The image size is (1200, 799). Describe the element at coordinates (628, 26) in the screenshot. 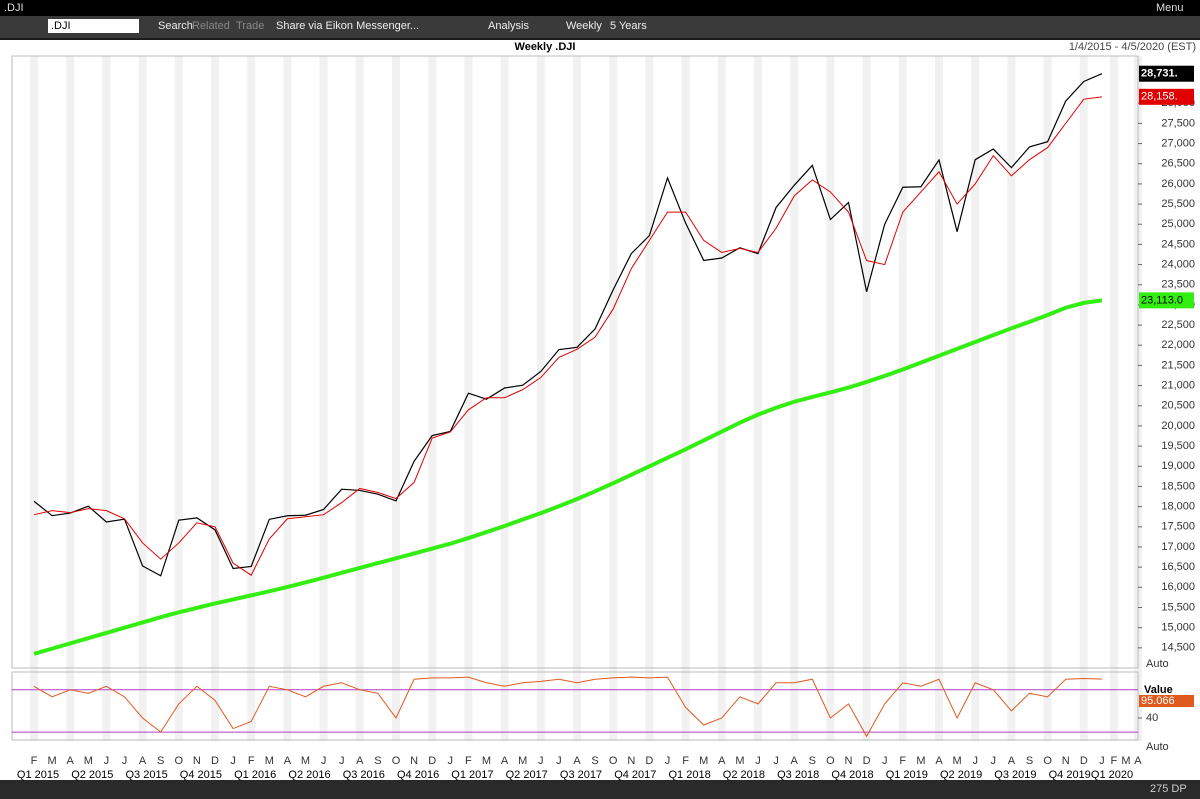

I see `range-button: 5 Years` at that location.